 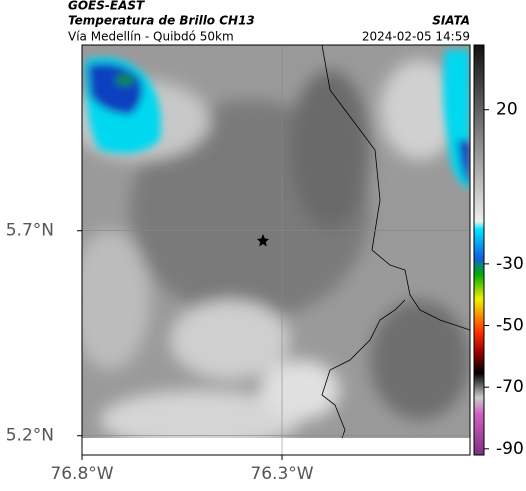 I want to click on y-tick-label: 5.2°N, so click(x=30, y=436).